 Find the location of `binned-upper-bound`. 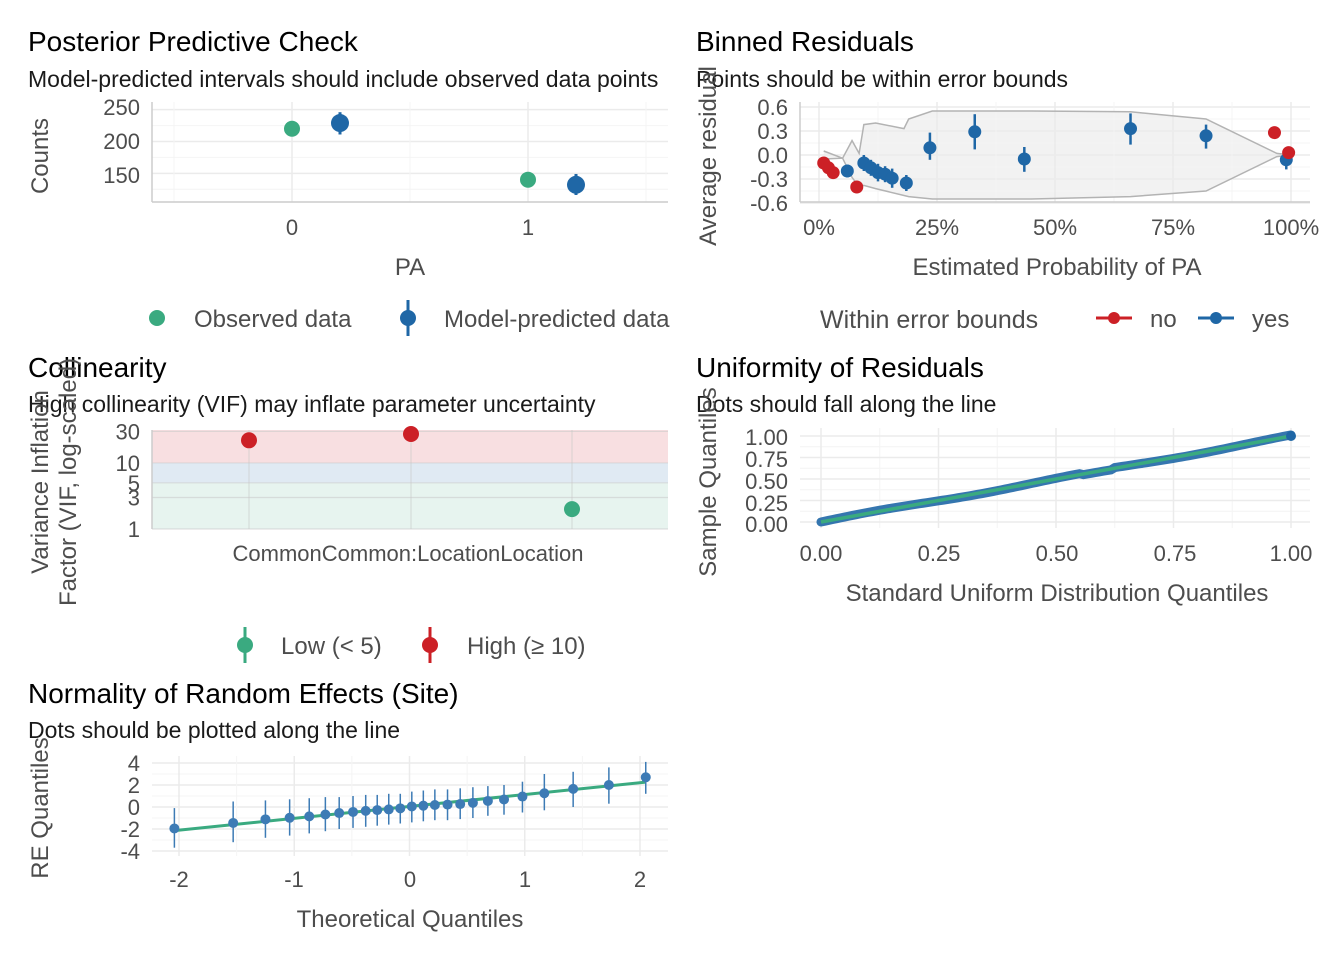

binned-upper-bound is located at coordinates (1057, 135).